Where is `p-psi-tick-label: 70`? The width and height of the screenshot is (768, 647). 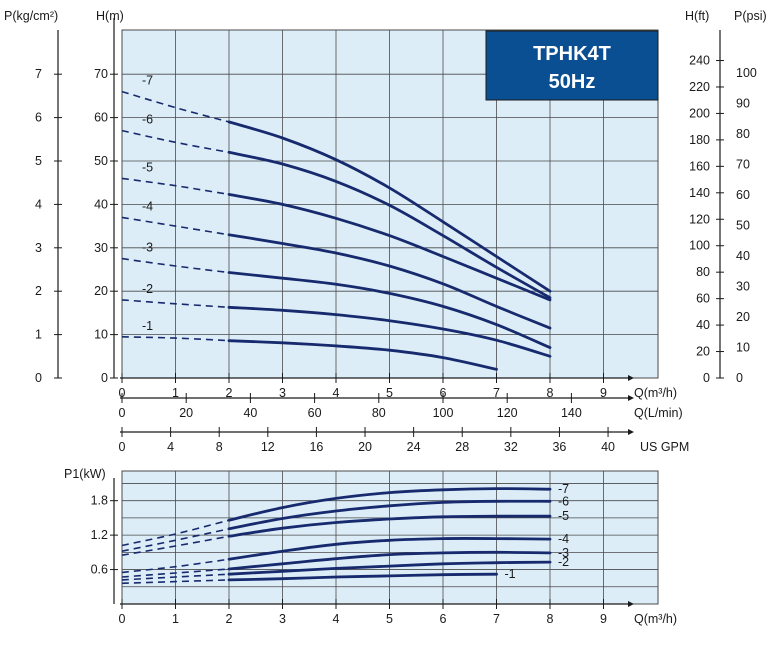 p-psi-tick-label: 70 is located at coordinates (743, 164).